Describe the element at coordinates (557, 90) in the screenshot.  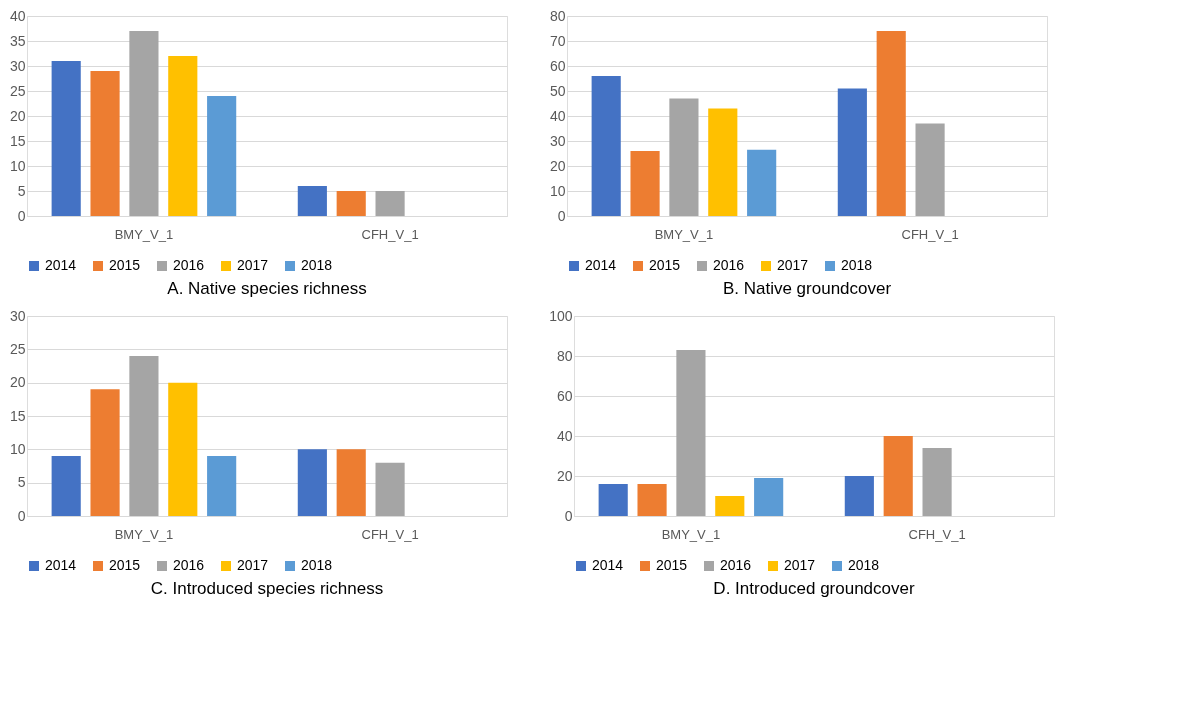
I see `y-tick-label: 50` at that location.